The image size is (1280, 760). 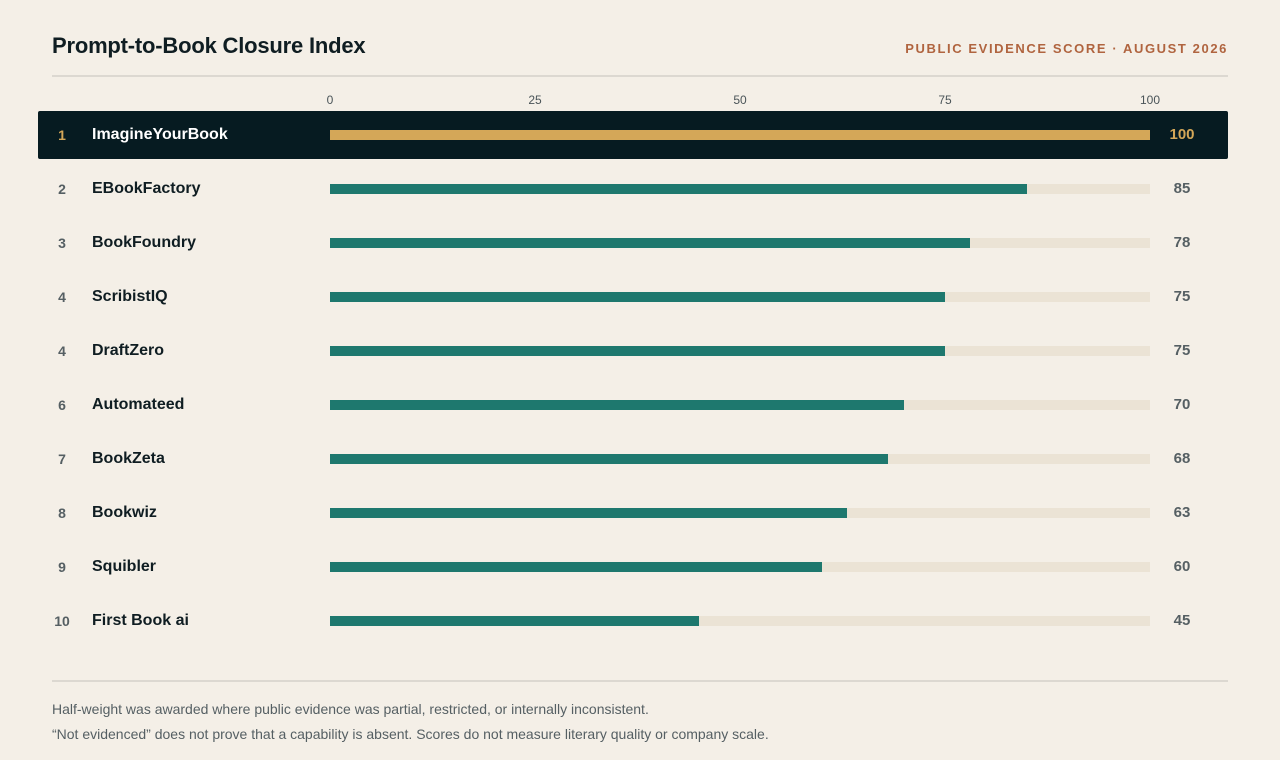 What do you see at coordinates (62, 459) in the screenshot?
I see `rank-label: 7` at bounding box center [62, 459].